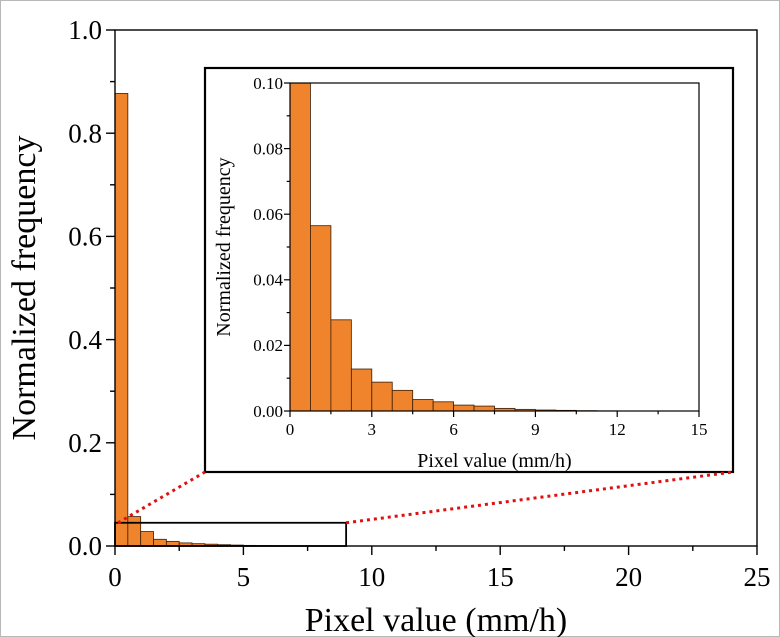  I want to click on inset-x-tick-label: 3, so click(372, 429).